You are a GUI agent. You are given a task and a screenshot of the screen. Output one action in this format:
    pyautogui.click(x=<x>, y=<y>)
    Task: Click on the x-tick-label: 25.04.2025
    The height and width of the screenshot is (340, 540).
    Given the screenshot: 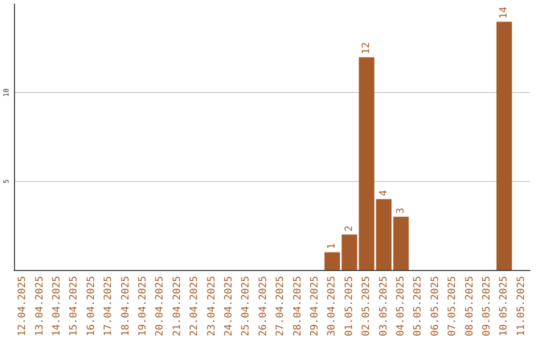 What is the action you would take?
    pyautogui.click(x=246, y=306)
    